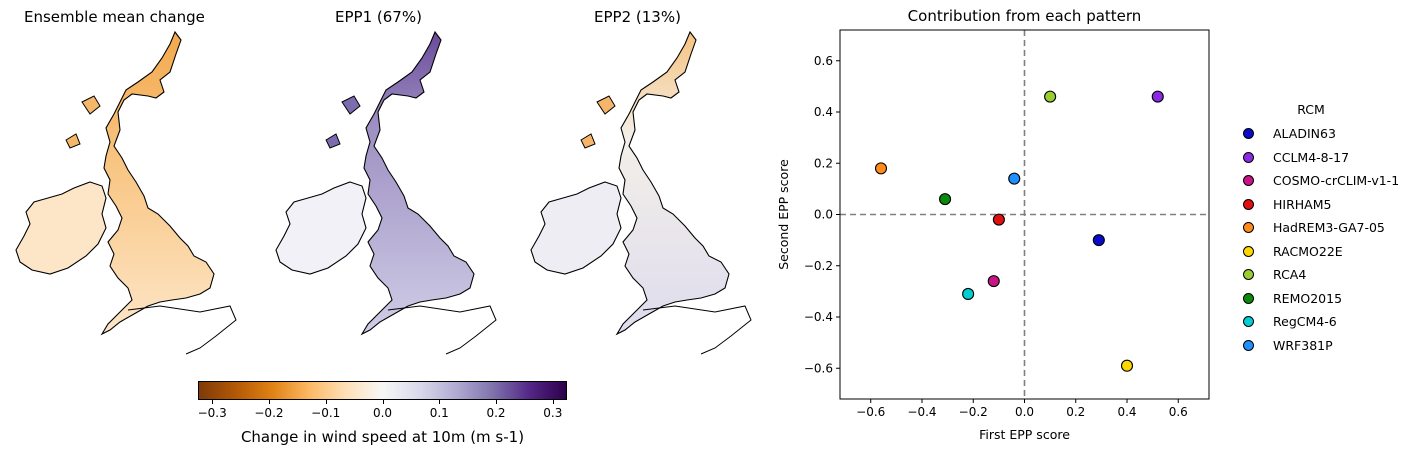 This screenshot has width=1427, height=454. What do you see at coordinates (382, 413) in the screenshot?
I see `colorbar-tick-label: 0.0` at bounding box center [382, 413].